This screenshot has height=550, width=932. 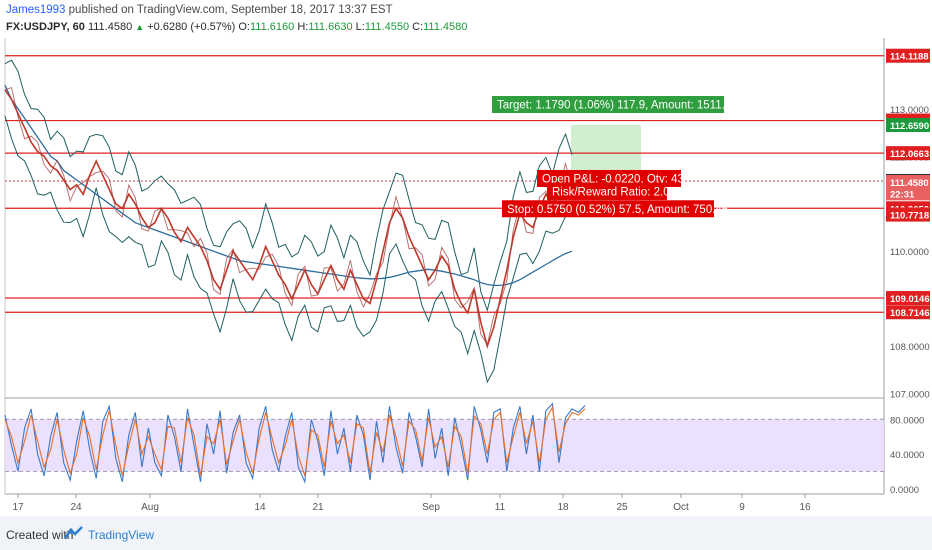 What do you see at coordinates (76, 507) in the screenshot?
I see `time-tick-label: 24` at bounding box center [76, 507].